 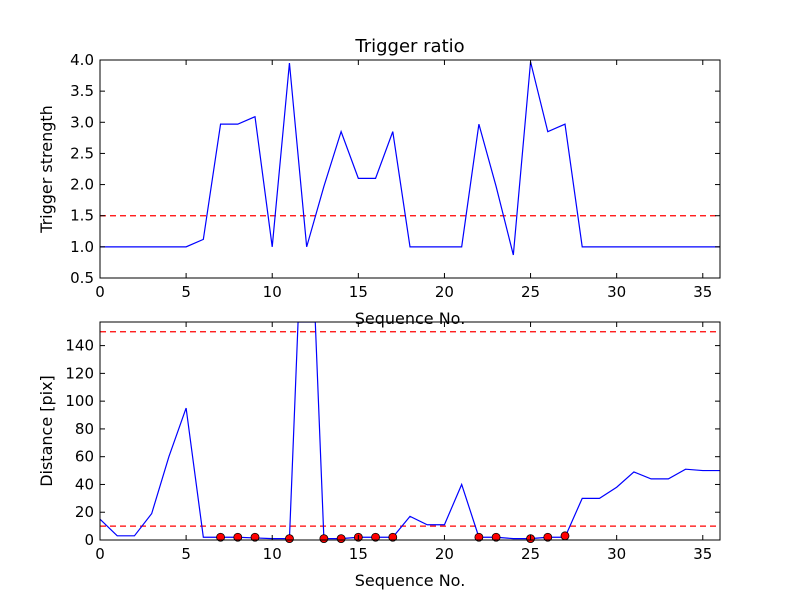 I want to click on y-axis-label: Distance [pix], so click(x=46, y=431).